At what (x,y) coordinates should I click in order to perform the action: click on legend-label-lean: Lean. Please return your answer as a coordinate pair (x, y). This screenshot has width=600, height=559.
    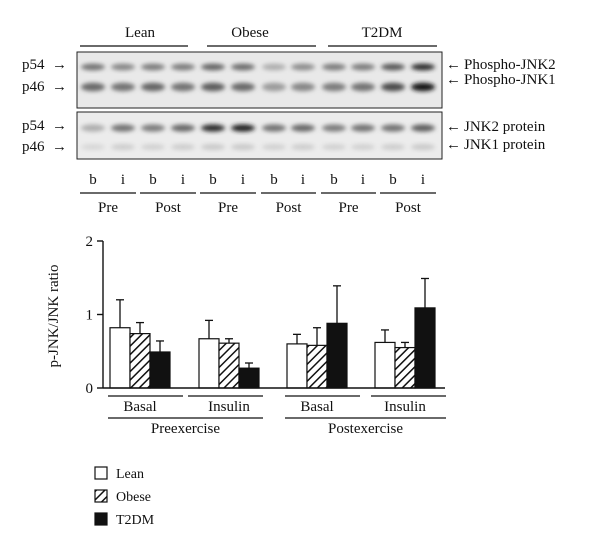
    Looking at the image, I should click on (130, 474).